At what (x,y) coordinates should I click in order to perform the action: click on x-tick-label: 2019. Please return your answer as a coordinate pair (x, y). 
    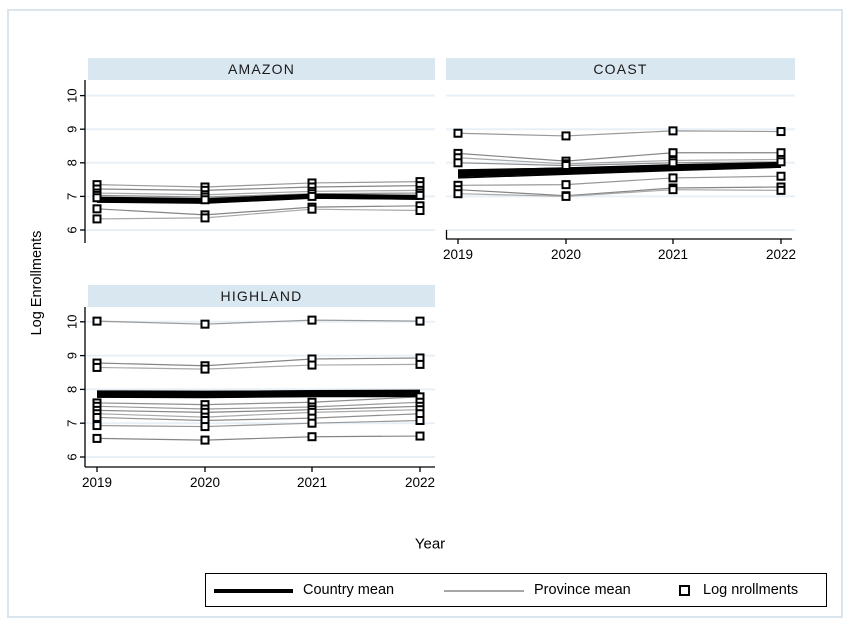
    Looking at the image, I should click on (458, 254).